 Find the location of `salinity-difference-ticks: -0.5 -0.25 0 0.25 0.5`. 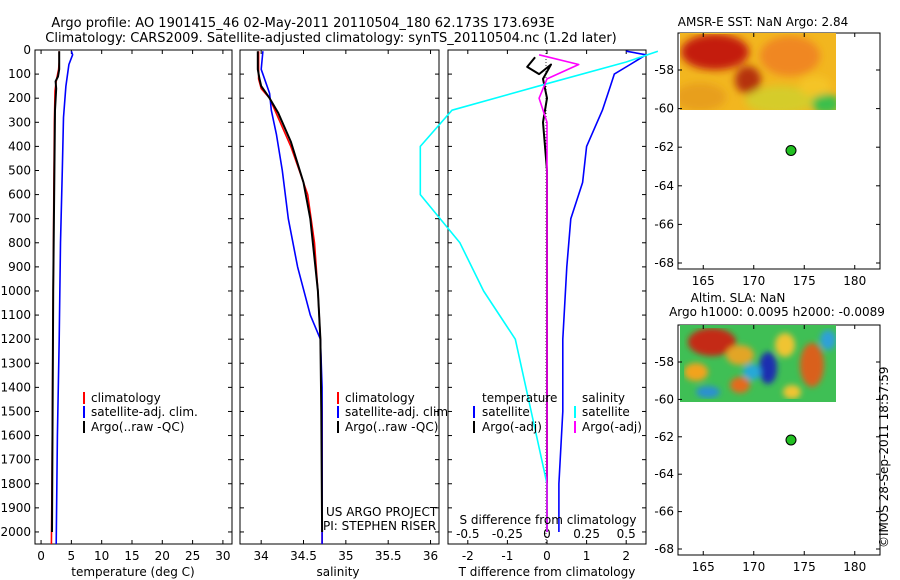

salinity-difference-ticks: -0.5 -0.25 0 0.25 0.5 is located at coordinates (546, 534).